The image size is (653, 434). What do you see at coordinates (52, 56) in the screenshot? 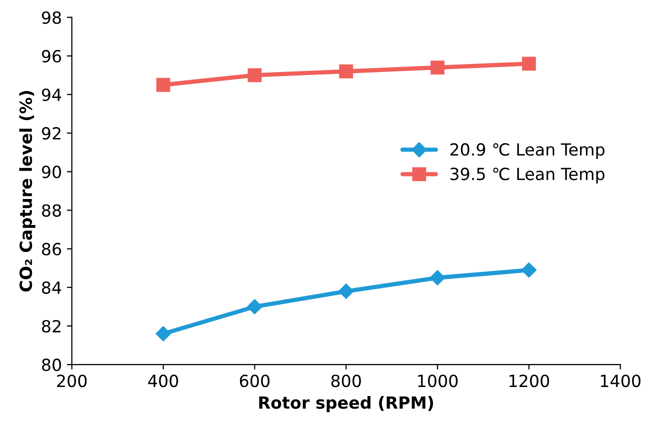
I see `y-tick-label: 96` at bounding box center [52, 56].